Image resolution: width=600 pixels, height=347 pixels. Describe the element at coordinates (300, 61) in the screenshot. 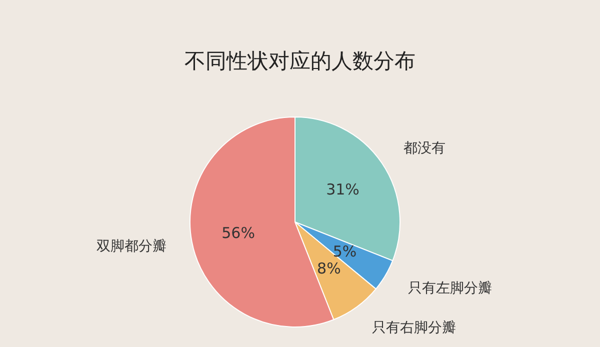

I see `chart-title: 不同性状对应的人数分布` at that location.